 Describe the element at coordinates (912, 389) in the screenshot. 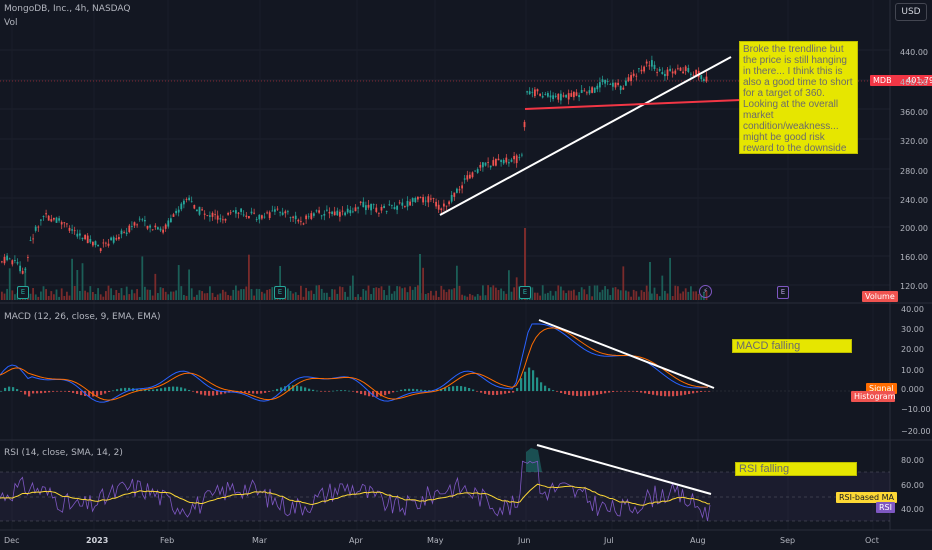

I see `macd-axis-label: 0.000` at that location.